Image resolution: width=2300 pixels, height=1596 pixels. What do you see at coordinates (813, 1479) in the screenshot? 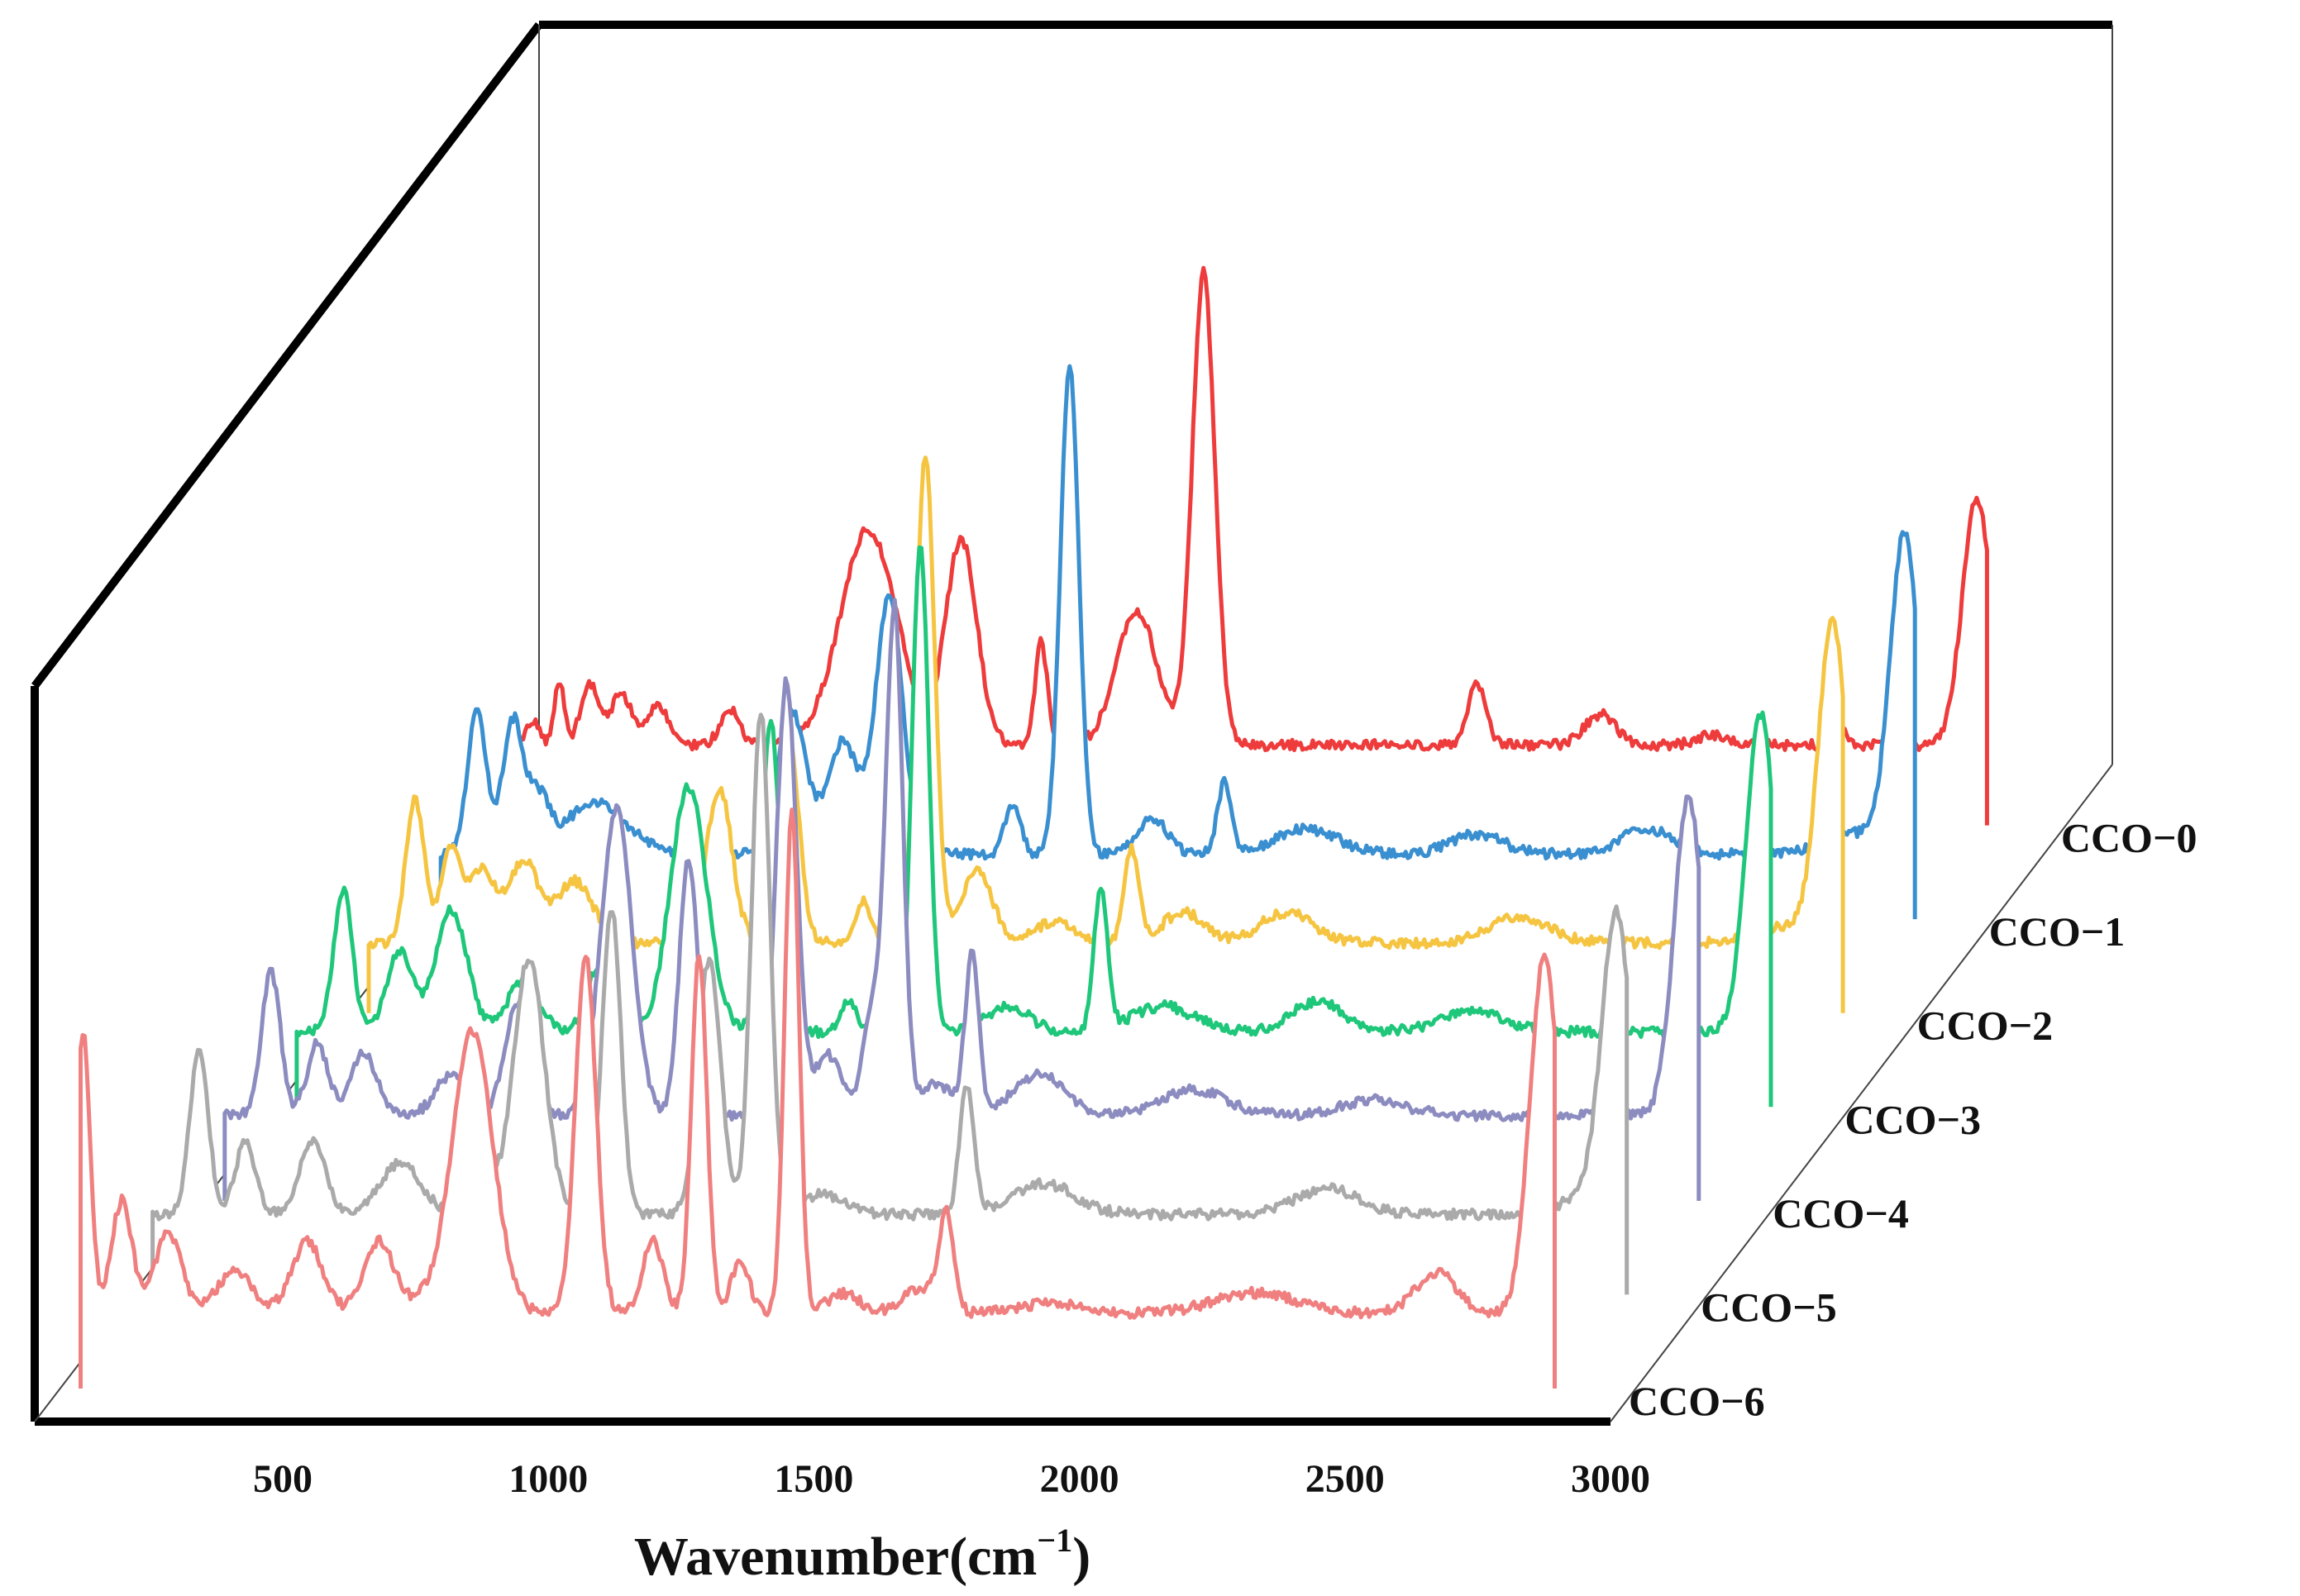
I see `x-tick-label-1500: 1500` at bounding box center [813, 1479].